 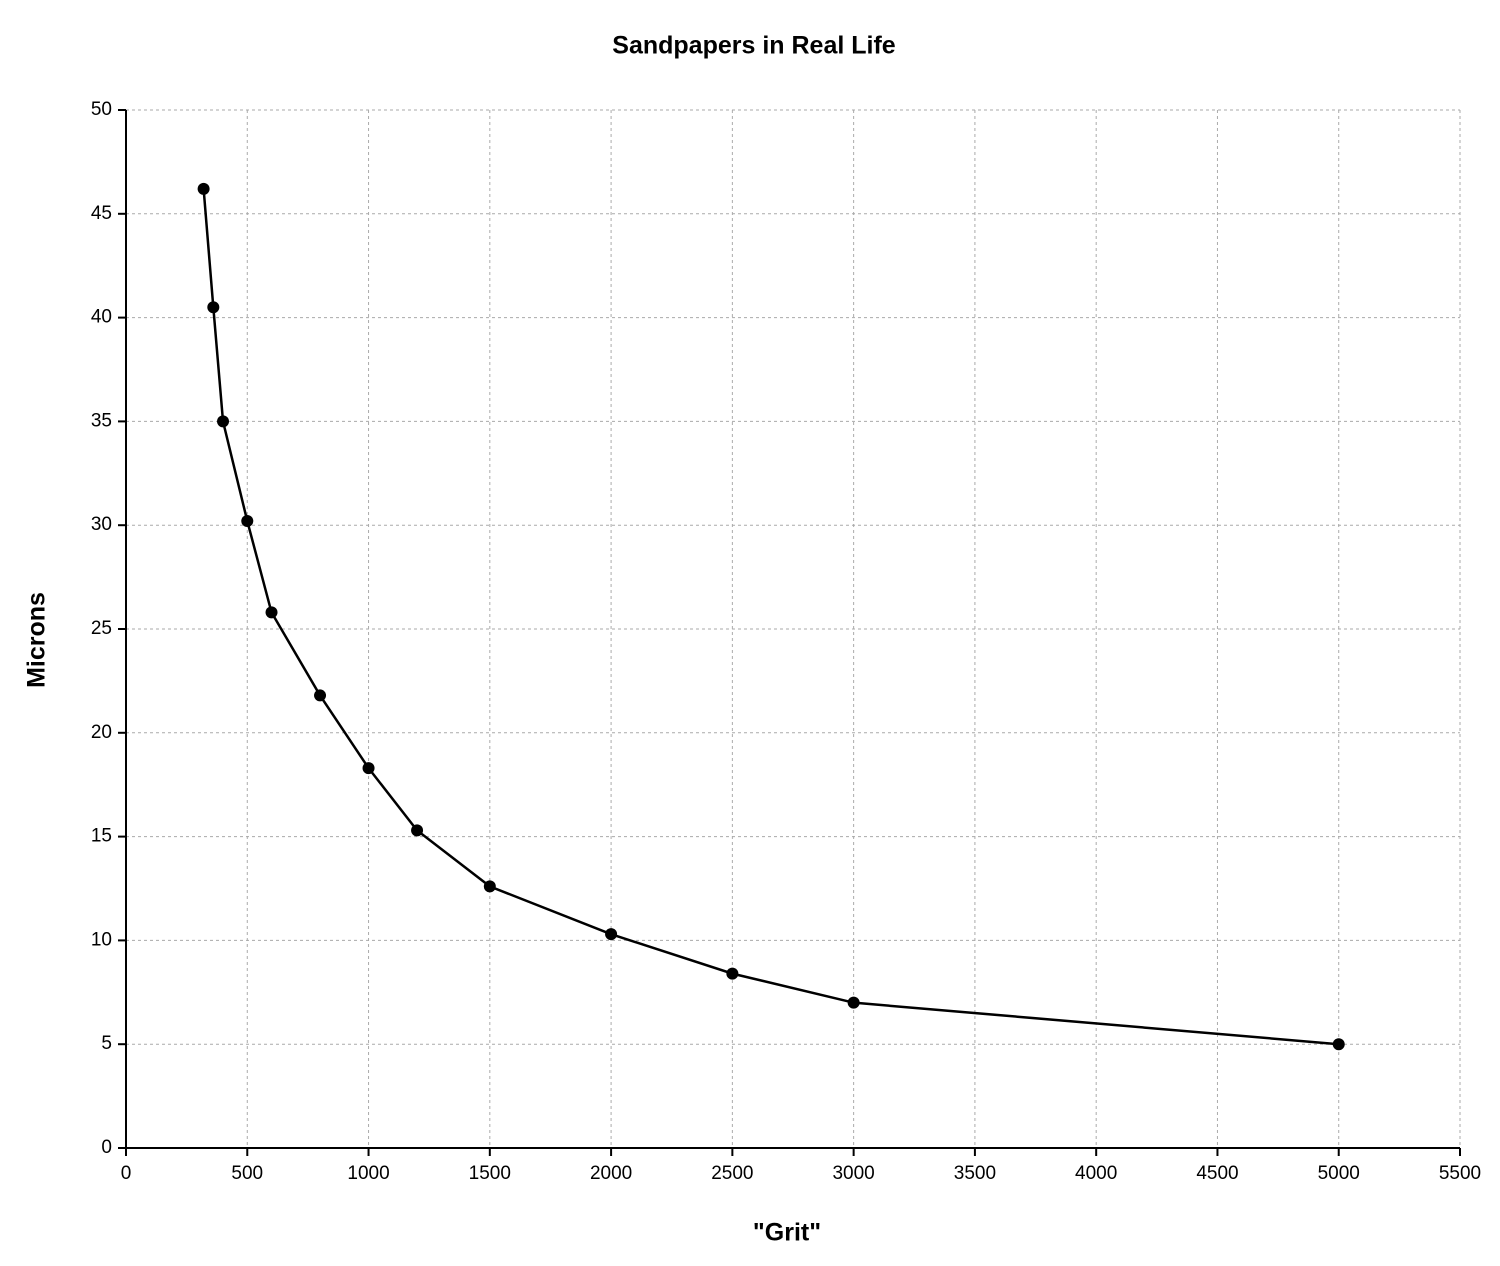 What do you see at coordinates (126, 1173) in the screenshot?
I see `x-tick-label: 0` at bounding box center [126, 1173].